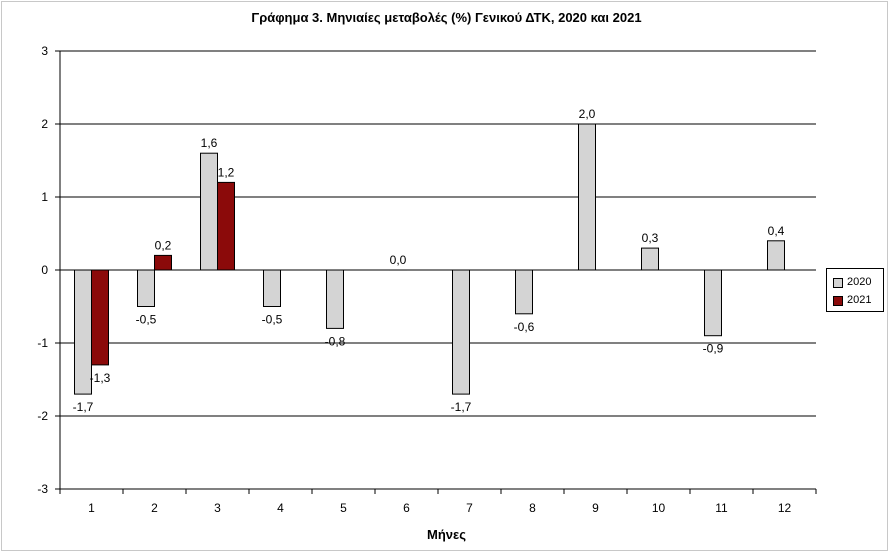  What do you see at coordinates (785, 508) in the screenshot?
I see `x-tick-label: 12` at bounding box center [785, 508].